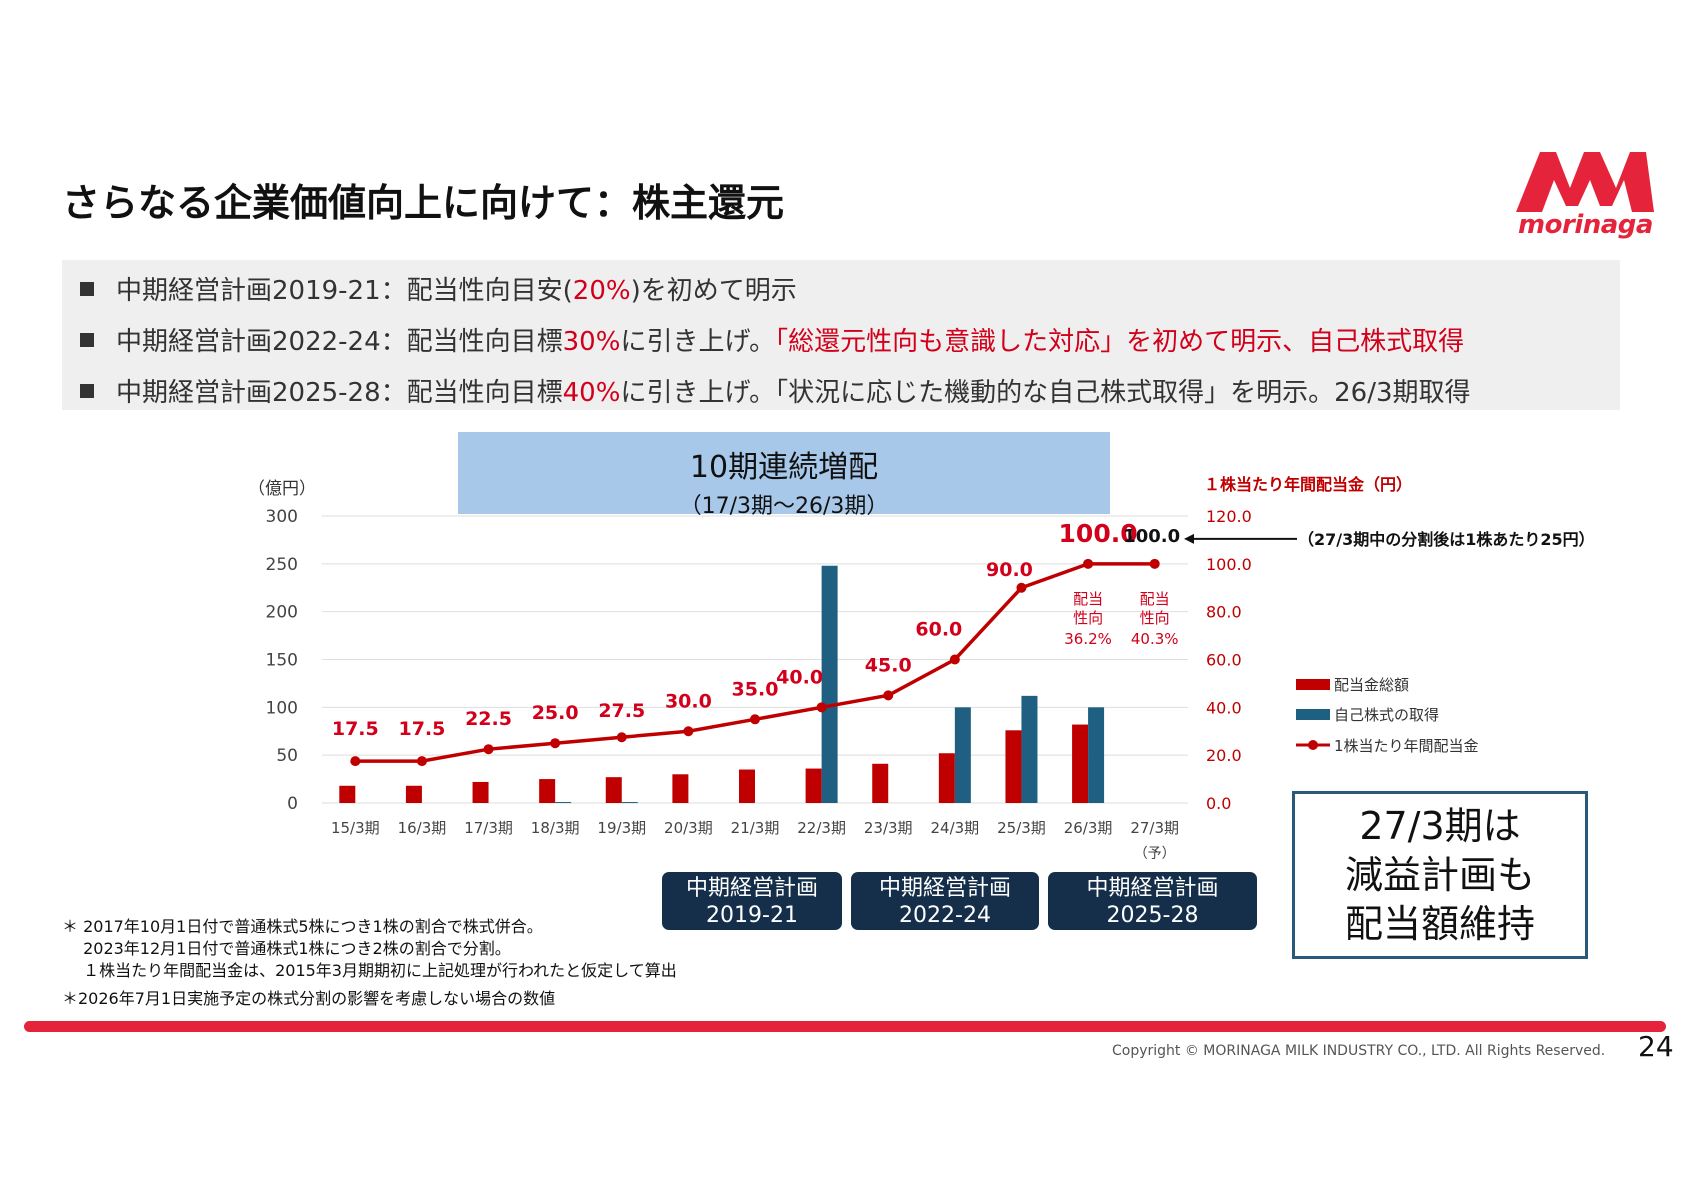 This screenshot has height=1190, width=1683. I want to click on consecutive-increase-banner: 10期連続増配 （17/3期～26/3期）, so click(784, 475).